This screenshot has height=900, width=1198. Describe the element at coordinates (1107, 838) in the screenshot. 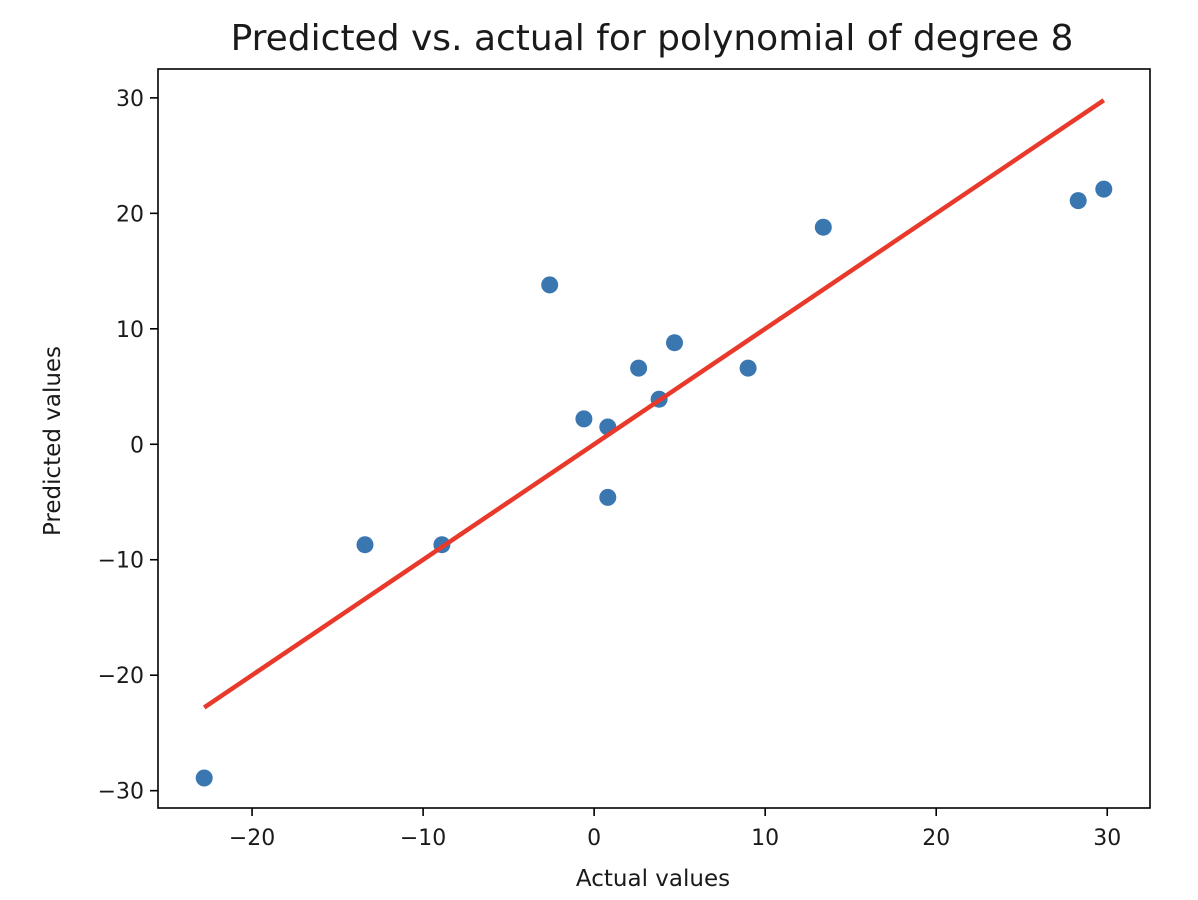

I see `x-tick-label: 30` at that location.